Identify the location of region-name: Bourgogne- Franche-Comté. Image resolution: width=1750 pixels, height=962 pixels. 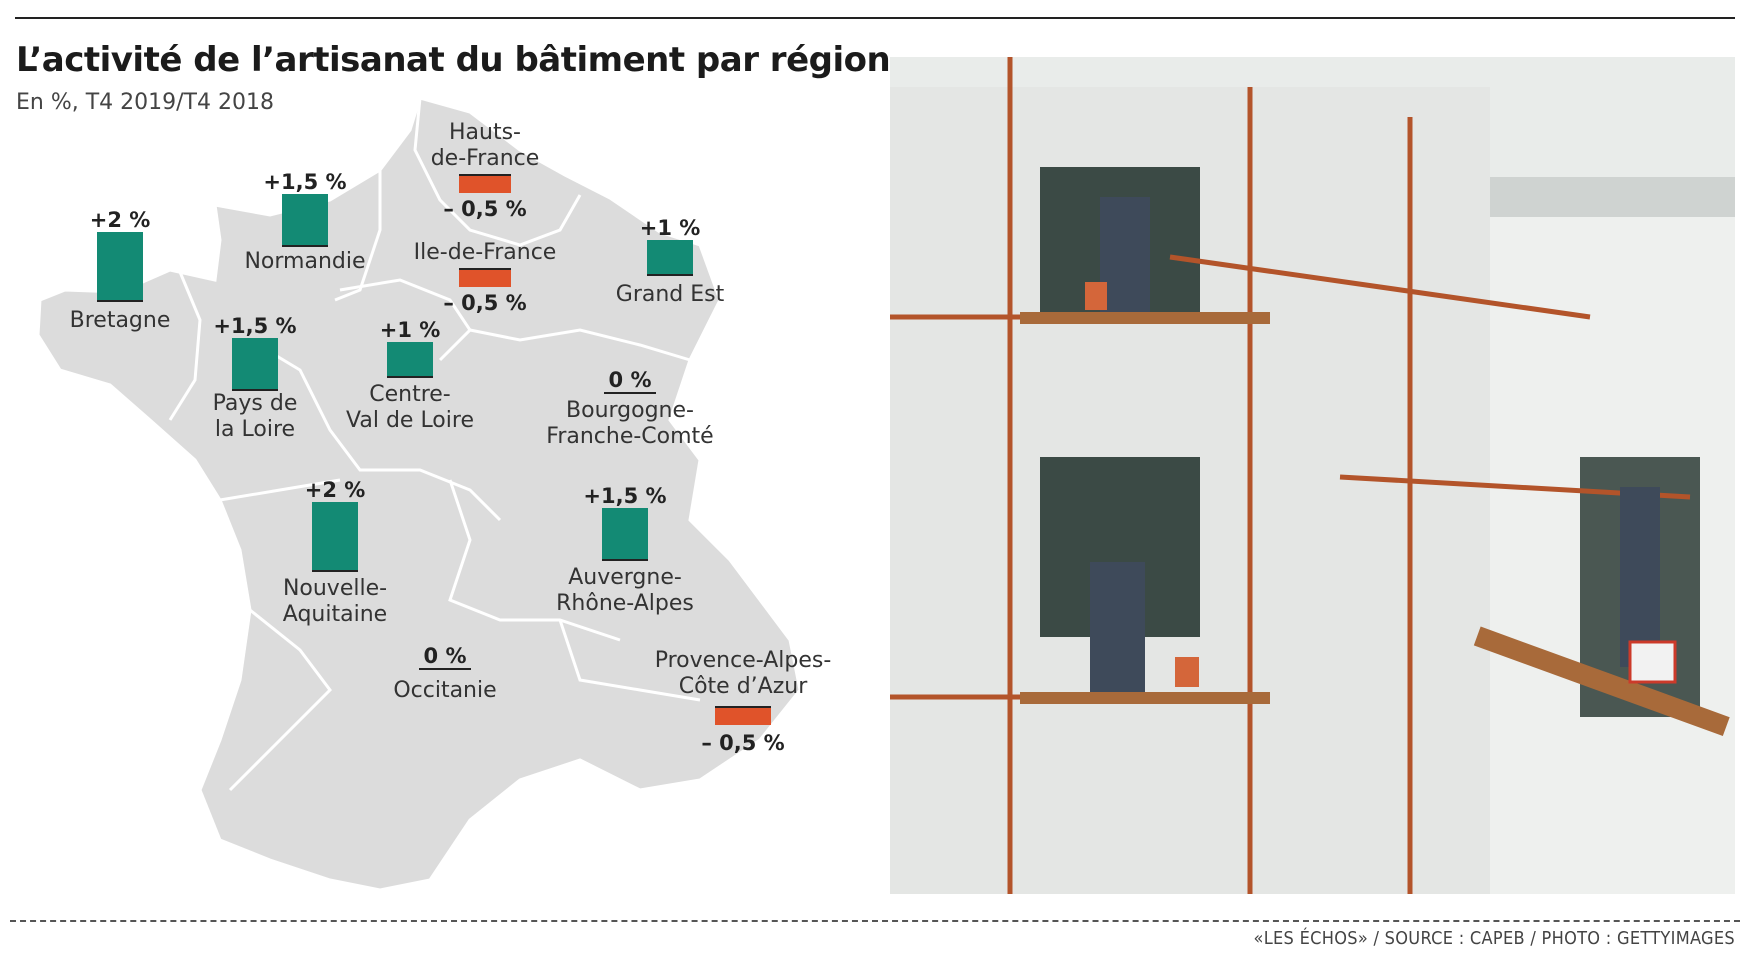
(630, 423).